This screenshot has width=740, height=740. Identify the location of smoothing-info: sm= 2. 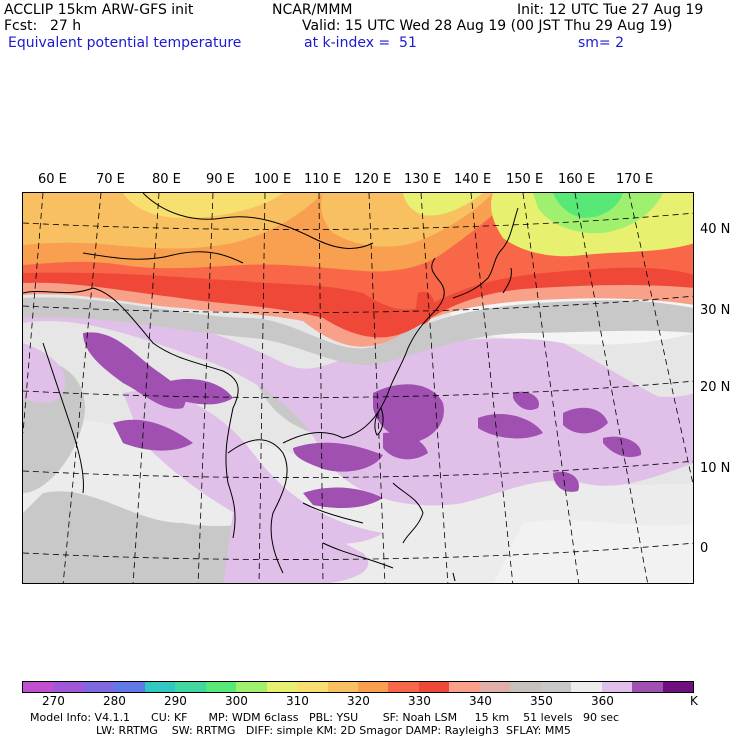
(601, 43).